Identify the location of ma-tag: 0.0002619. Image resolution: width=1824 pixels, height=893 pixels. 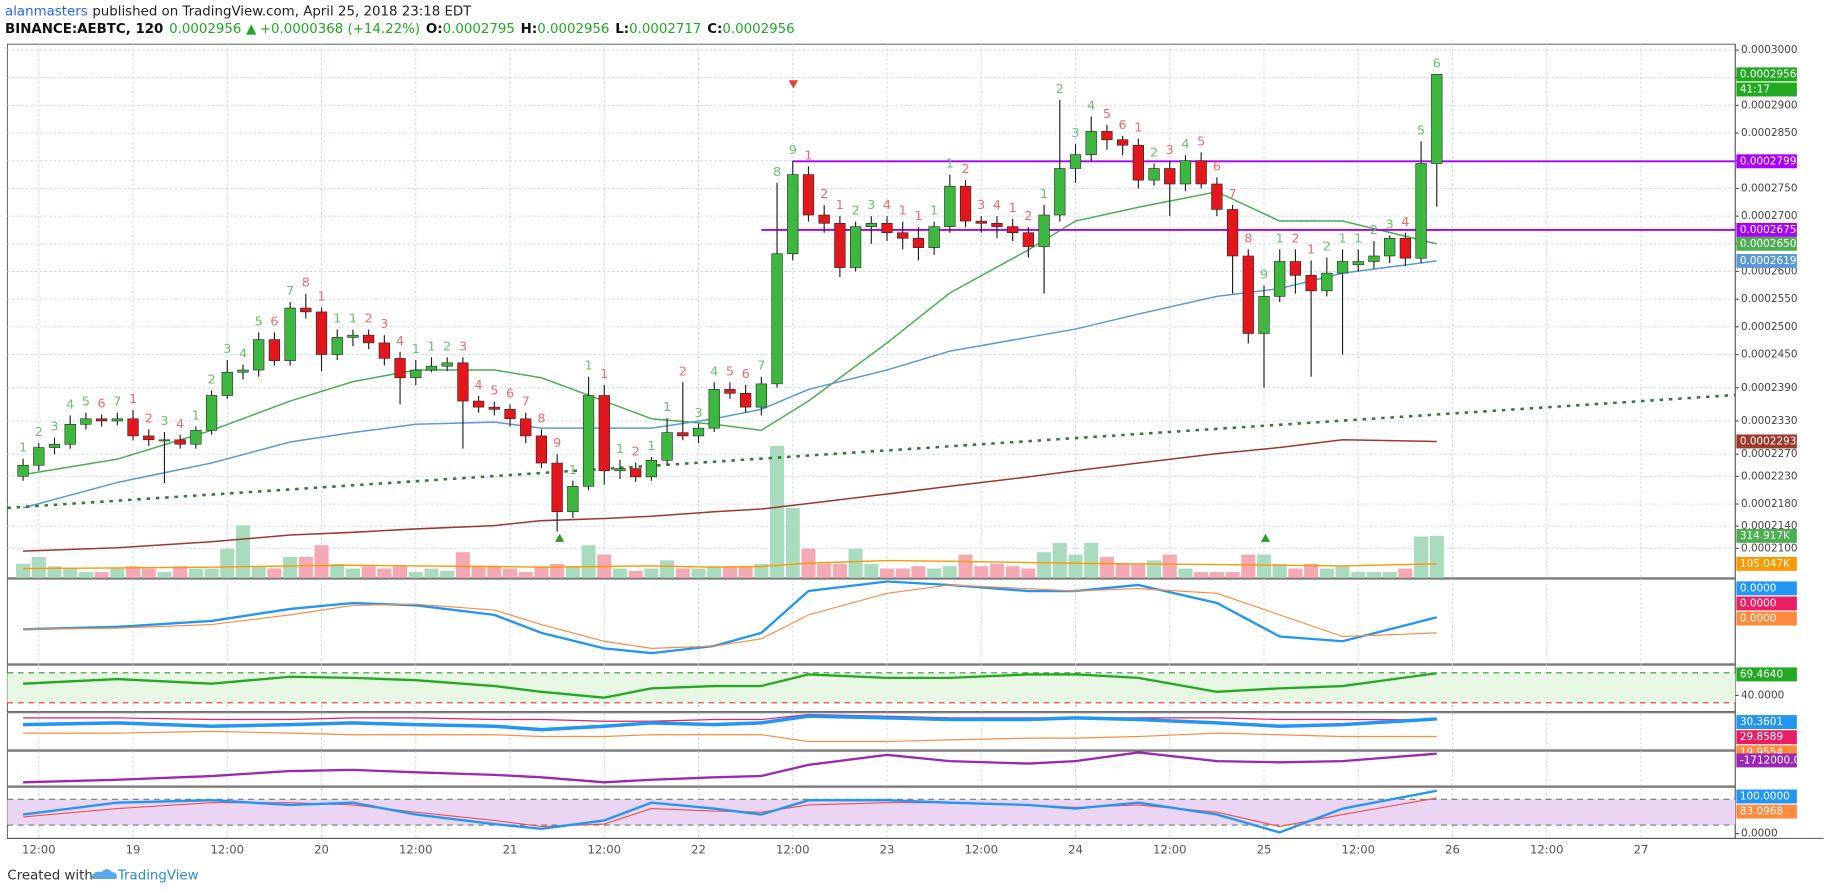
(1768, 261).